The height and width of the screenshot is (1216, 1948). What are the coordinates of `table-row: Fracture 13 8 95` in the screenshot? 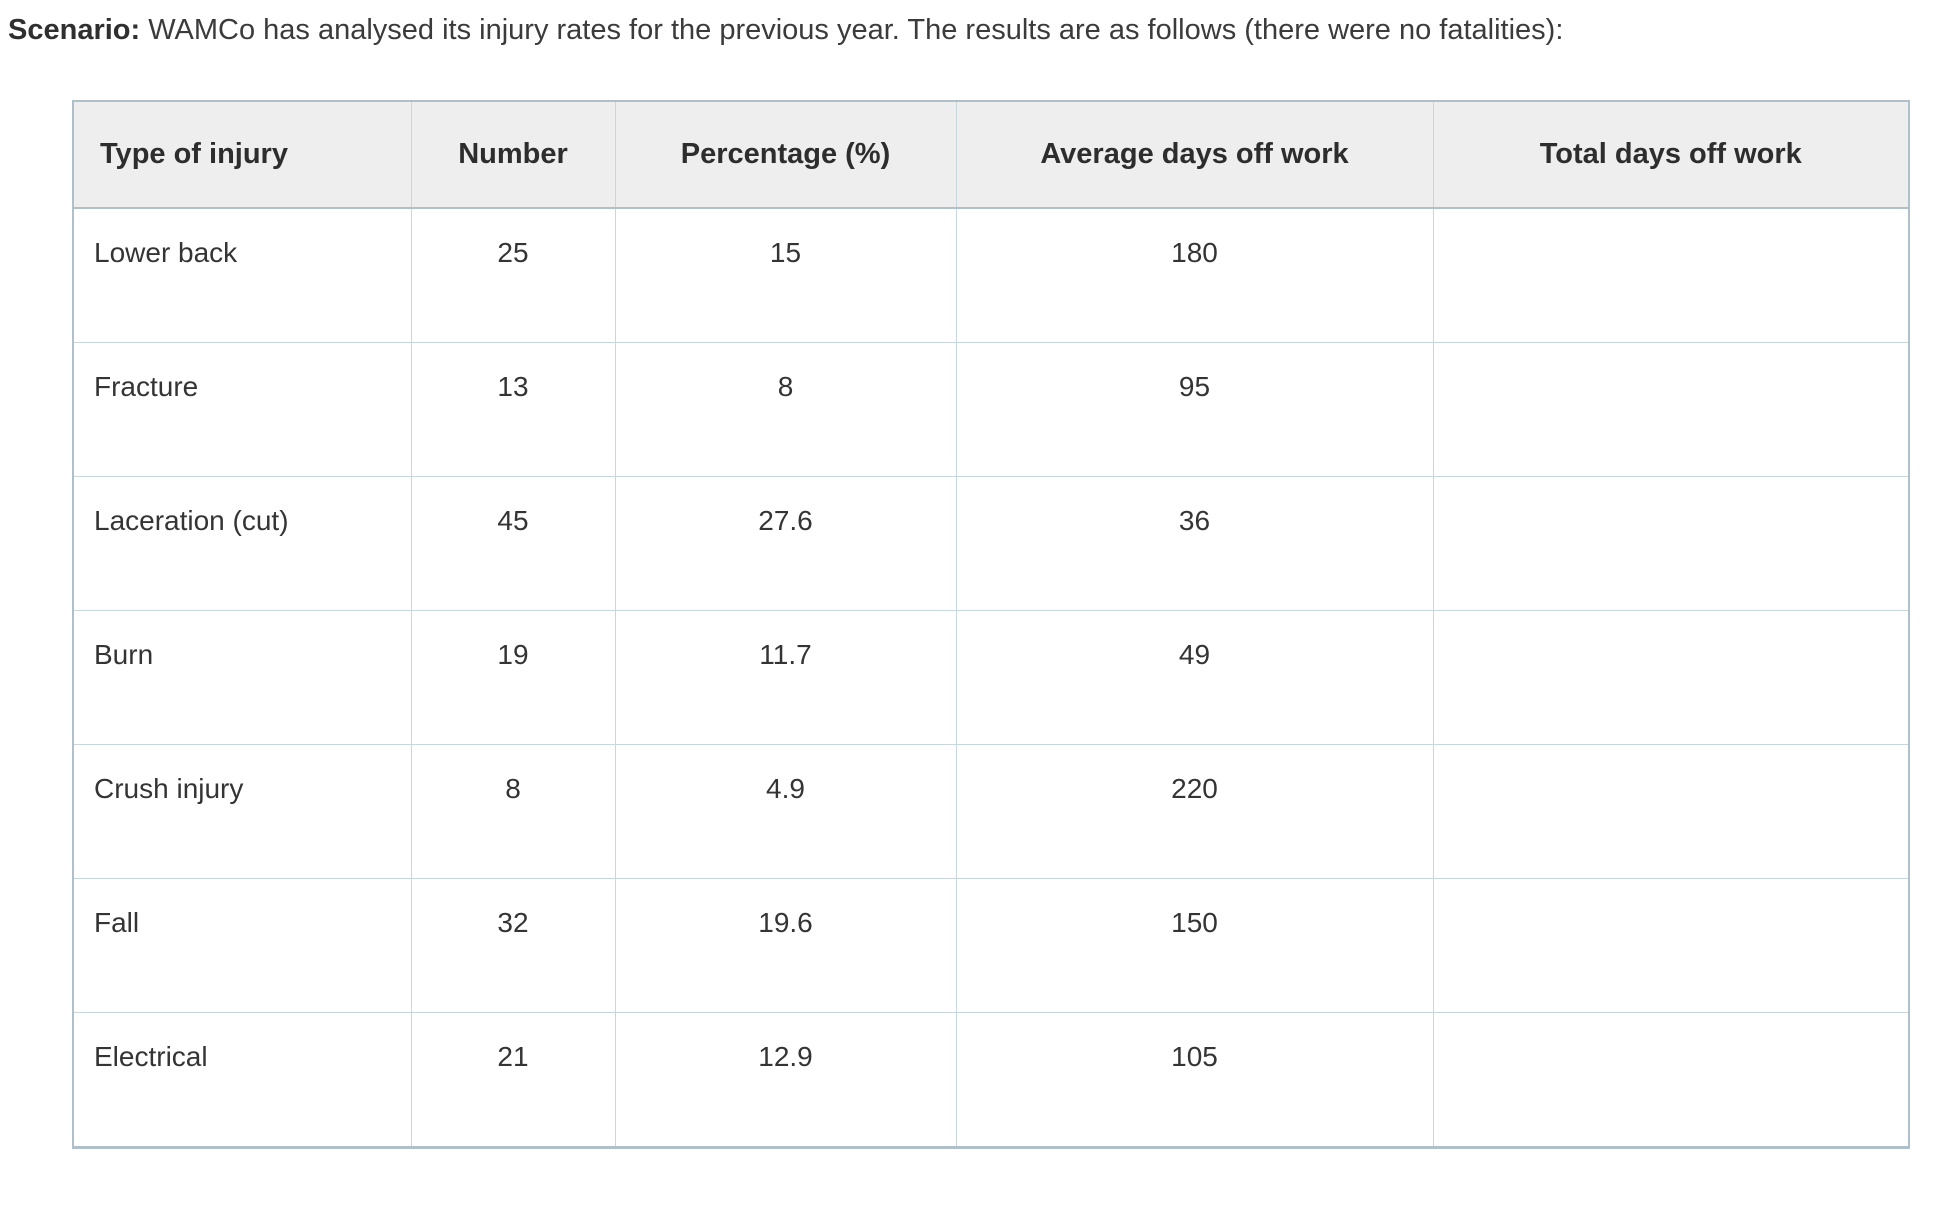 It's located at (991, 409).